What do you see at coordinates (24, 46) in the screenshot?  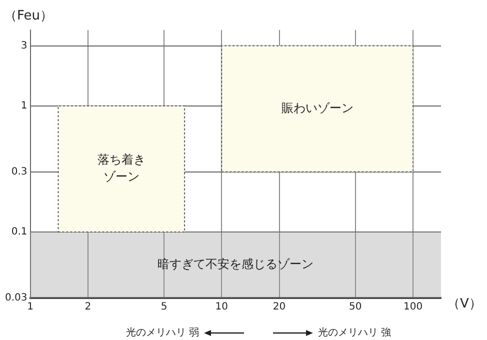 I see `y-tick-label: 3` at bounding box center [24, 46].